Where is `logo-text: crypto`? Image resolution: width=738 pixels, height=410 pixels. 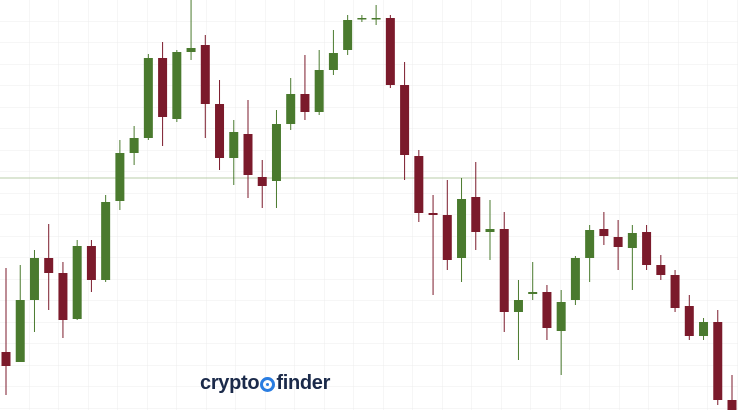
logo-text: crypto is located at coordinates (230, 383).